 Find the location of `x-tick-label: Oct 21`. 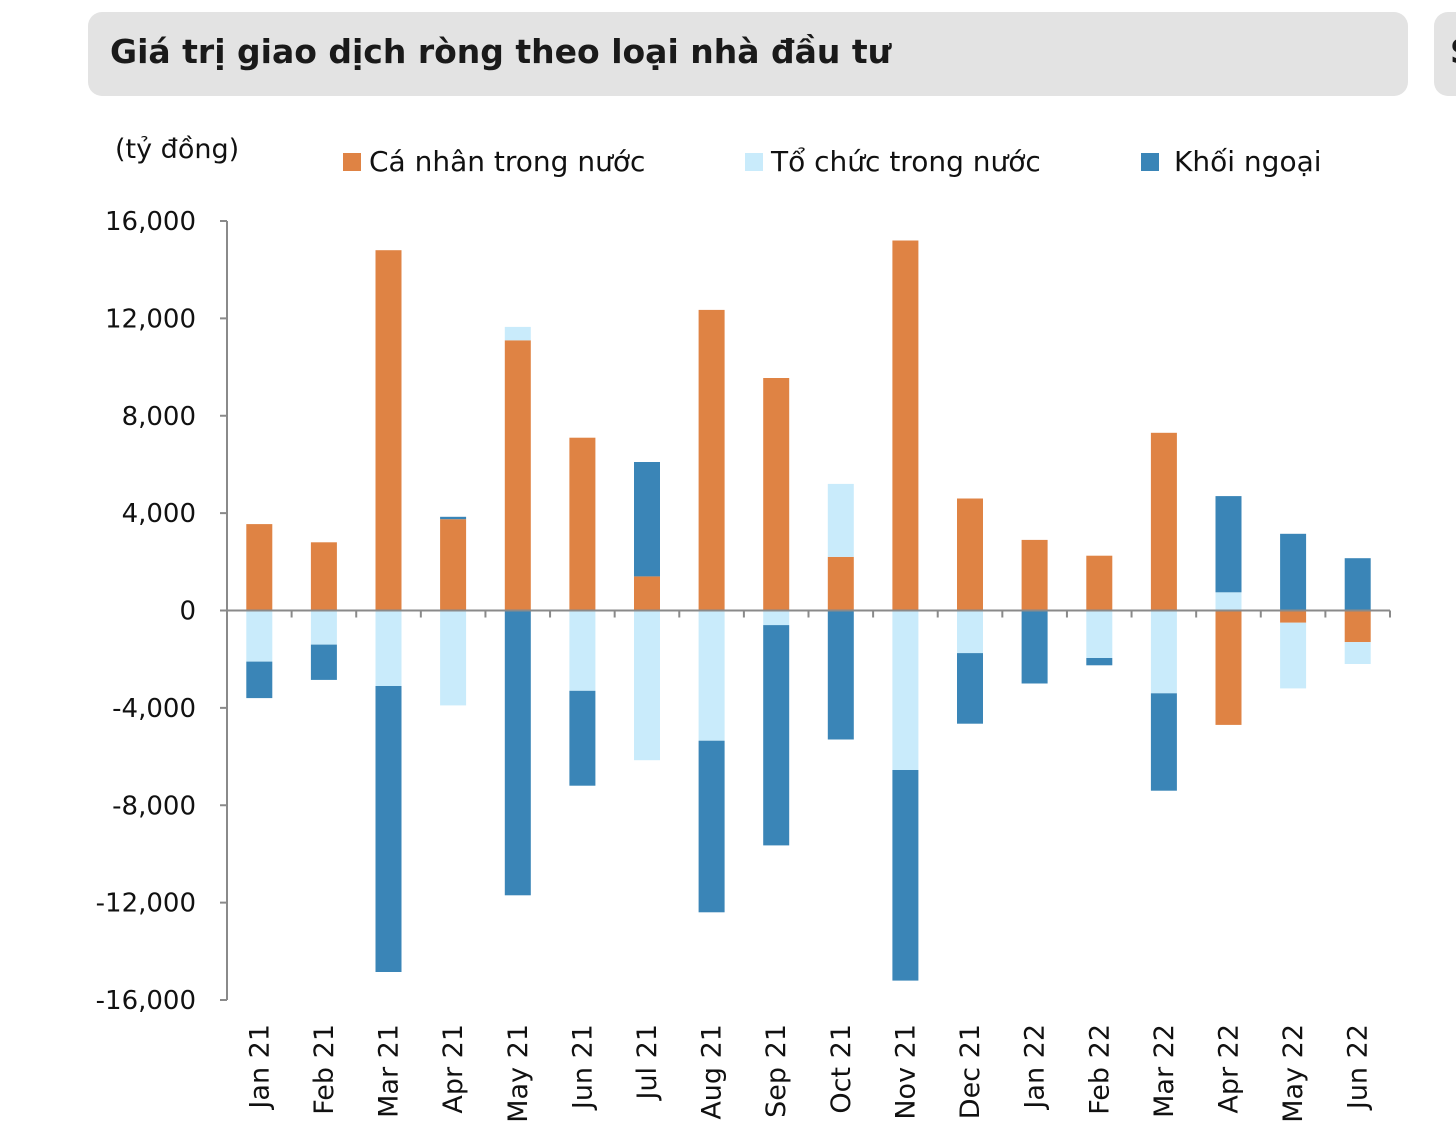

x-tick-label: Oct 21 is located at coordinates (841, 1069).